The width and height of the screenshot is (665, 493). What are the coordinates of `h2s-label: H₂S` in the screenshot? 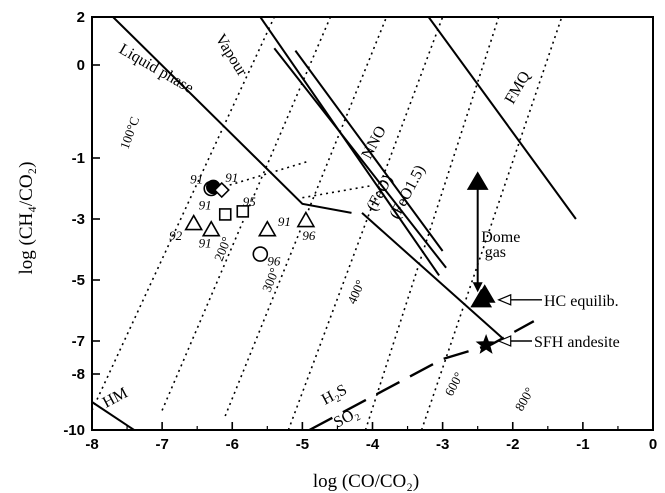 It's located at (334, 394).